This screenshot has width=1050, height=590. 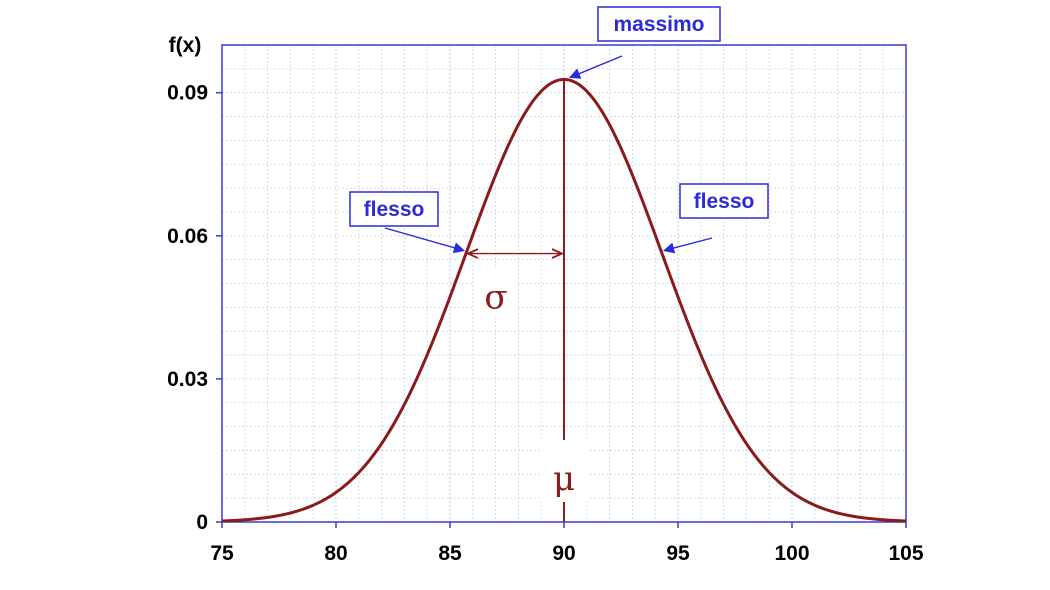 I want to click on callout-flesso-right-text: flesso, so click(x=724, y=201).